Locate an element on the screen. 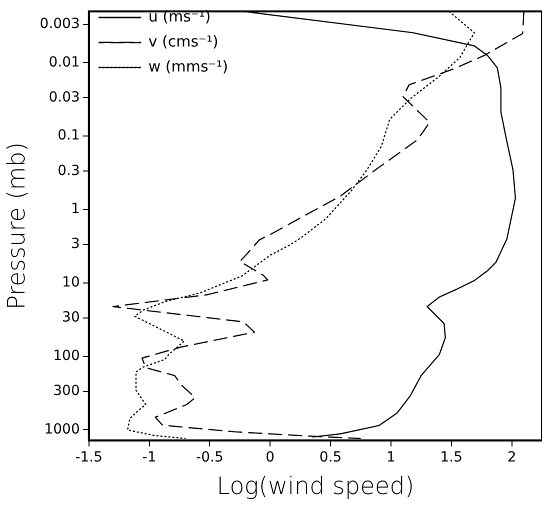  x-tick-label: 1 is located at coordinates (391, 457).